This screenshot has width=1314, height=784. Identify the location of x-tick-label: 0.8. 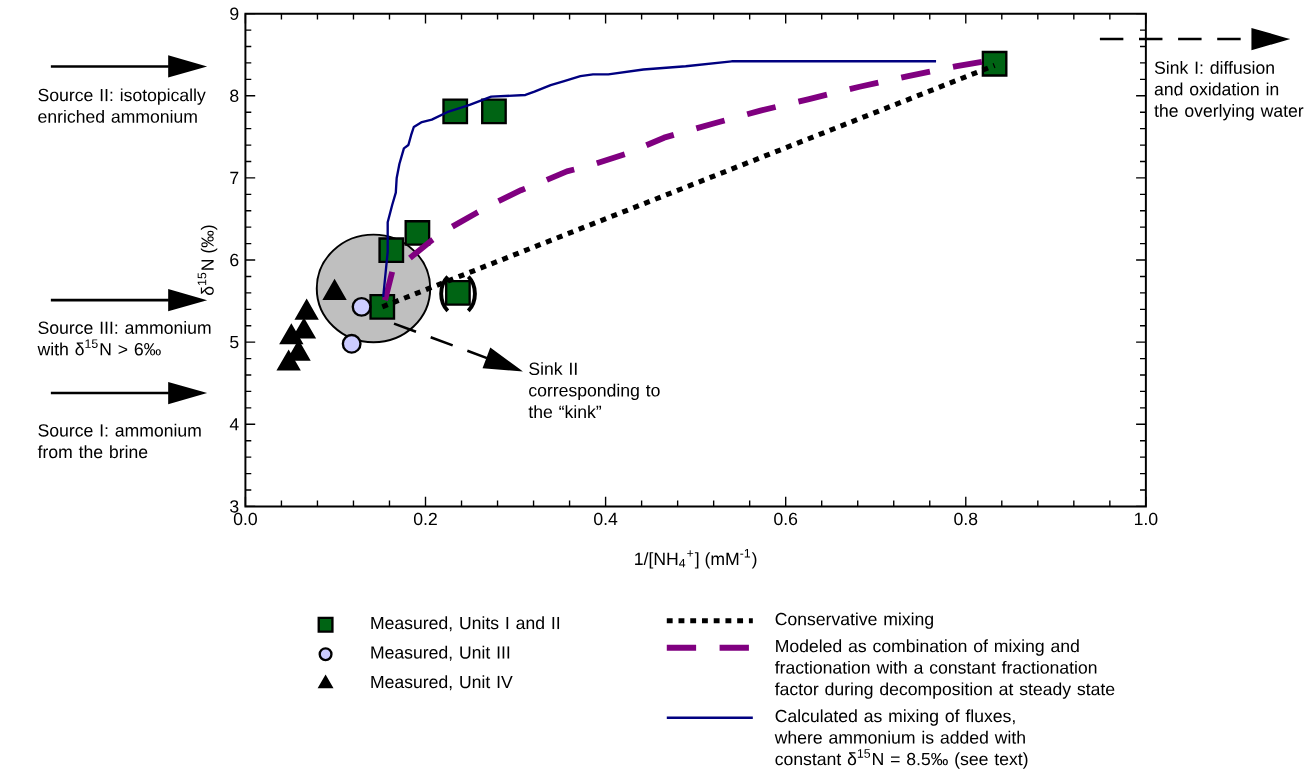
(966, 519).